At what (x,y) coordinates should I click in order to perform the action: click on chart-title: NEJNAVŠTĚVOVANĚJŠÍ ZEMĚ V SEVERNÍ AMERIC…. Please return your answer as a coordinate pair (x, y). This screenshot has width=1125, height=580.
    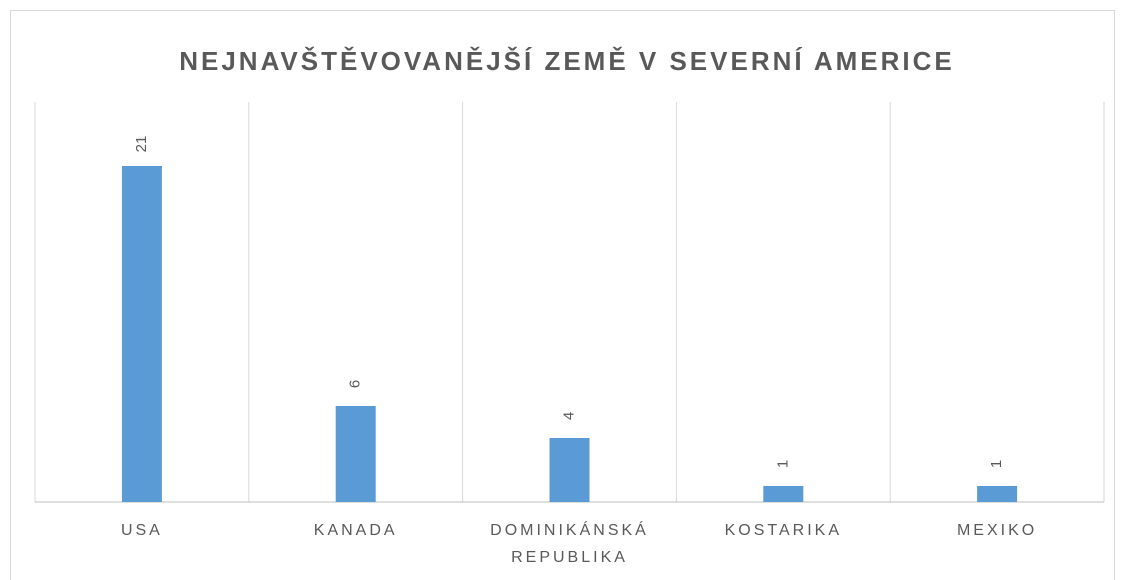
    Looking at the image, I should click on (567, 61).